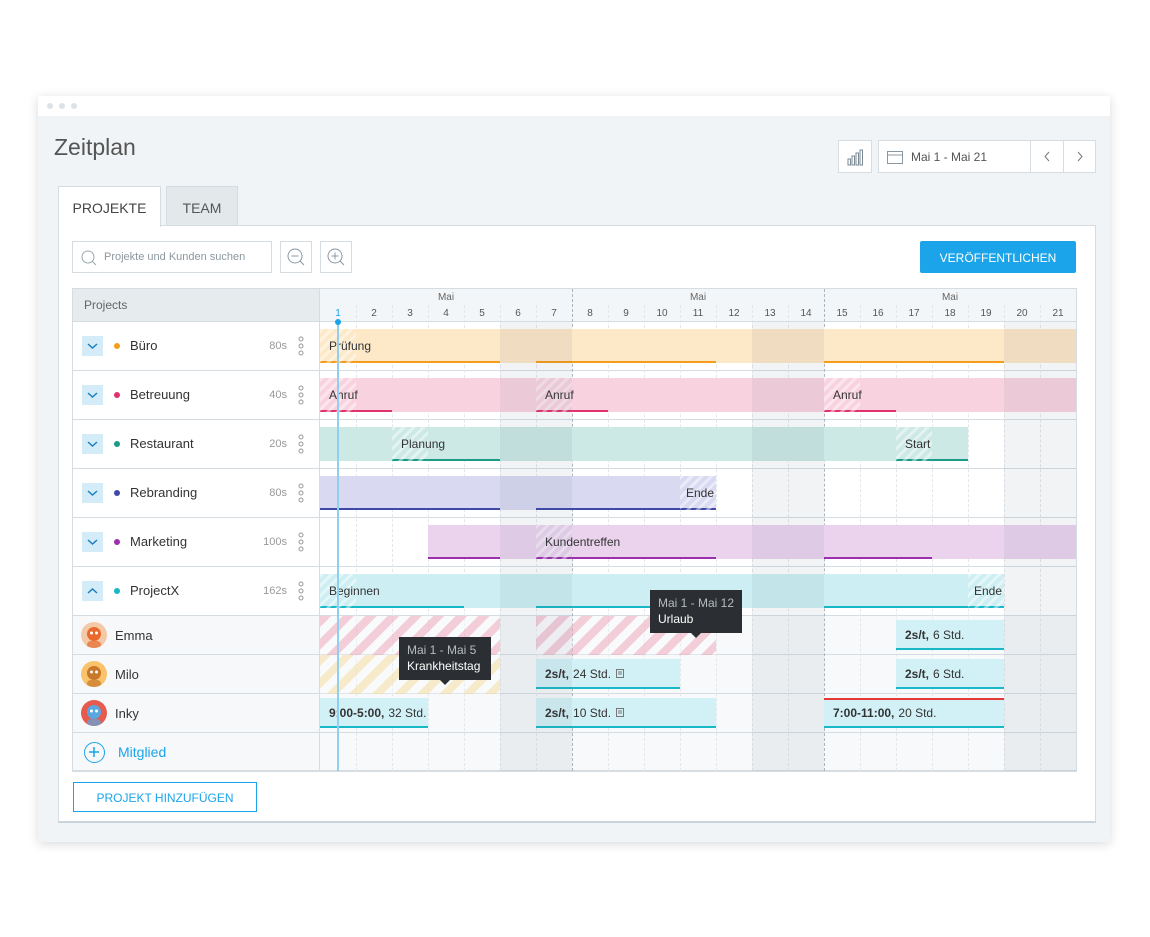 The image size is (1150, 937). I want to click on tab-team: TEAM, so click(202, 205).